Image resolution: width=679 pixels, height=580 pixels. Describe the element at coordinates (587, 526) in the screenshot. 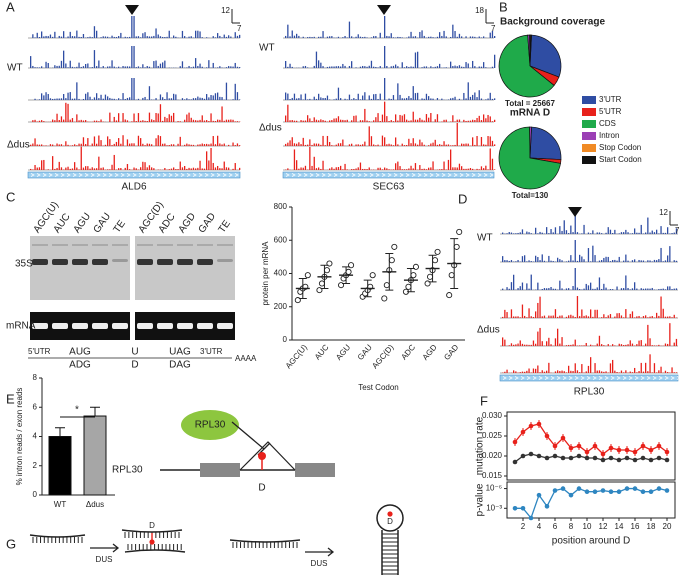

I see `x-tick-label: 10` at that location.